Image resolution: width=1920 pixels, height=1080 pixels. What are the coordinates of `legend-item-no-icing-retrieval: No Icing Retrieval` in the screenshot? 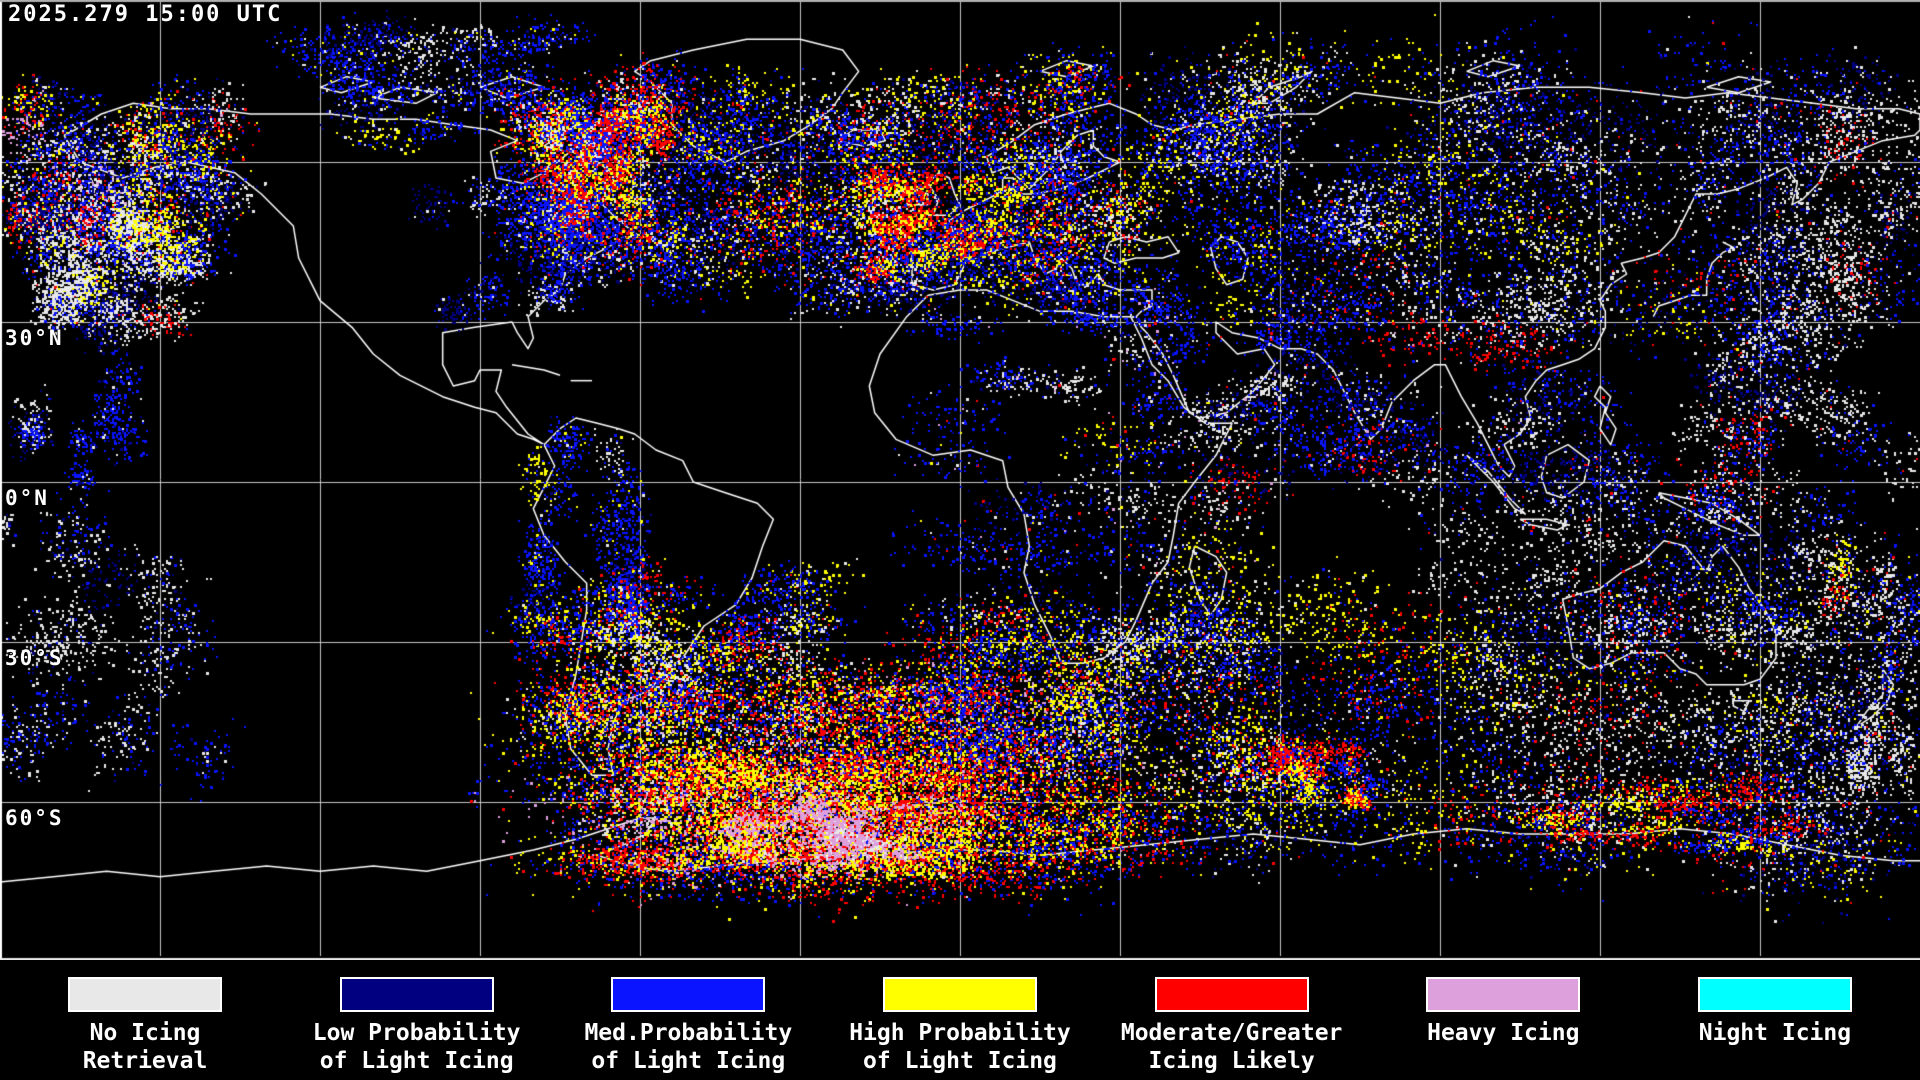 It's located at (145, 1017).